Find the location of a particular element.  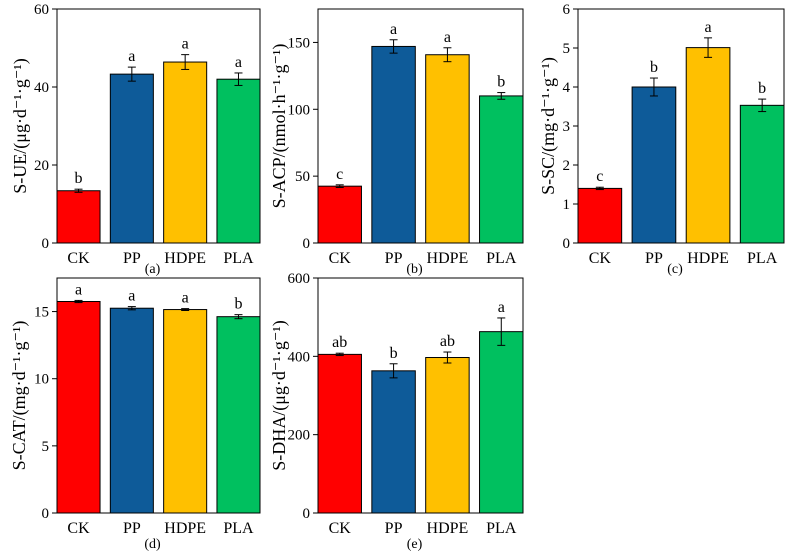

panel-a-significance-ck: b is located at coordinates (79, 178).